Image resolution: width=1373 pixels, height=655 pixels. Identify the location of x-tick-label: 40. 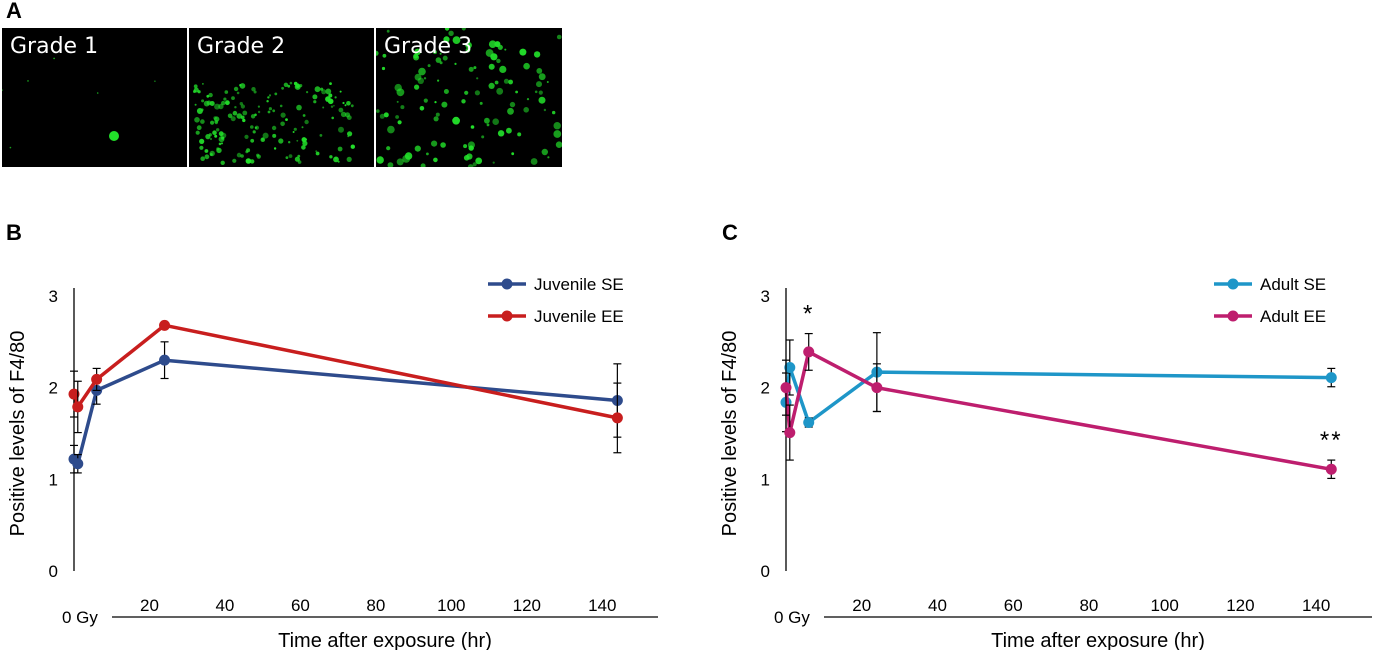
(224, 605).